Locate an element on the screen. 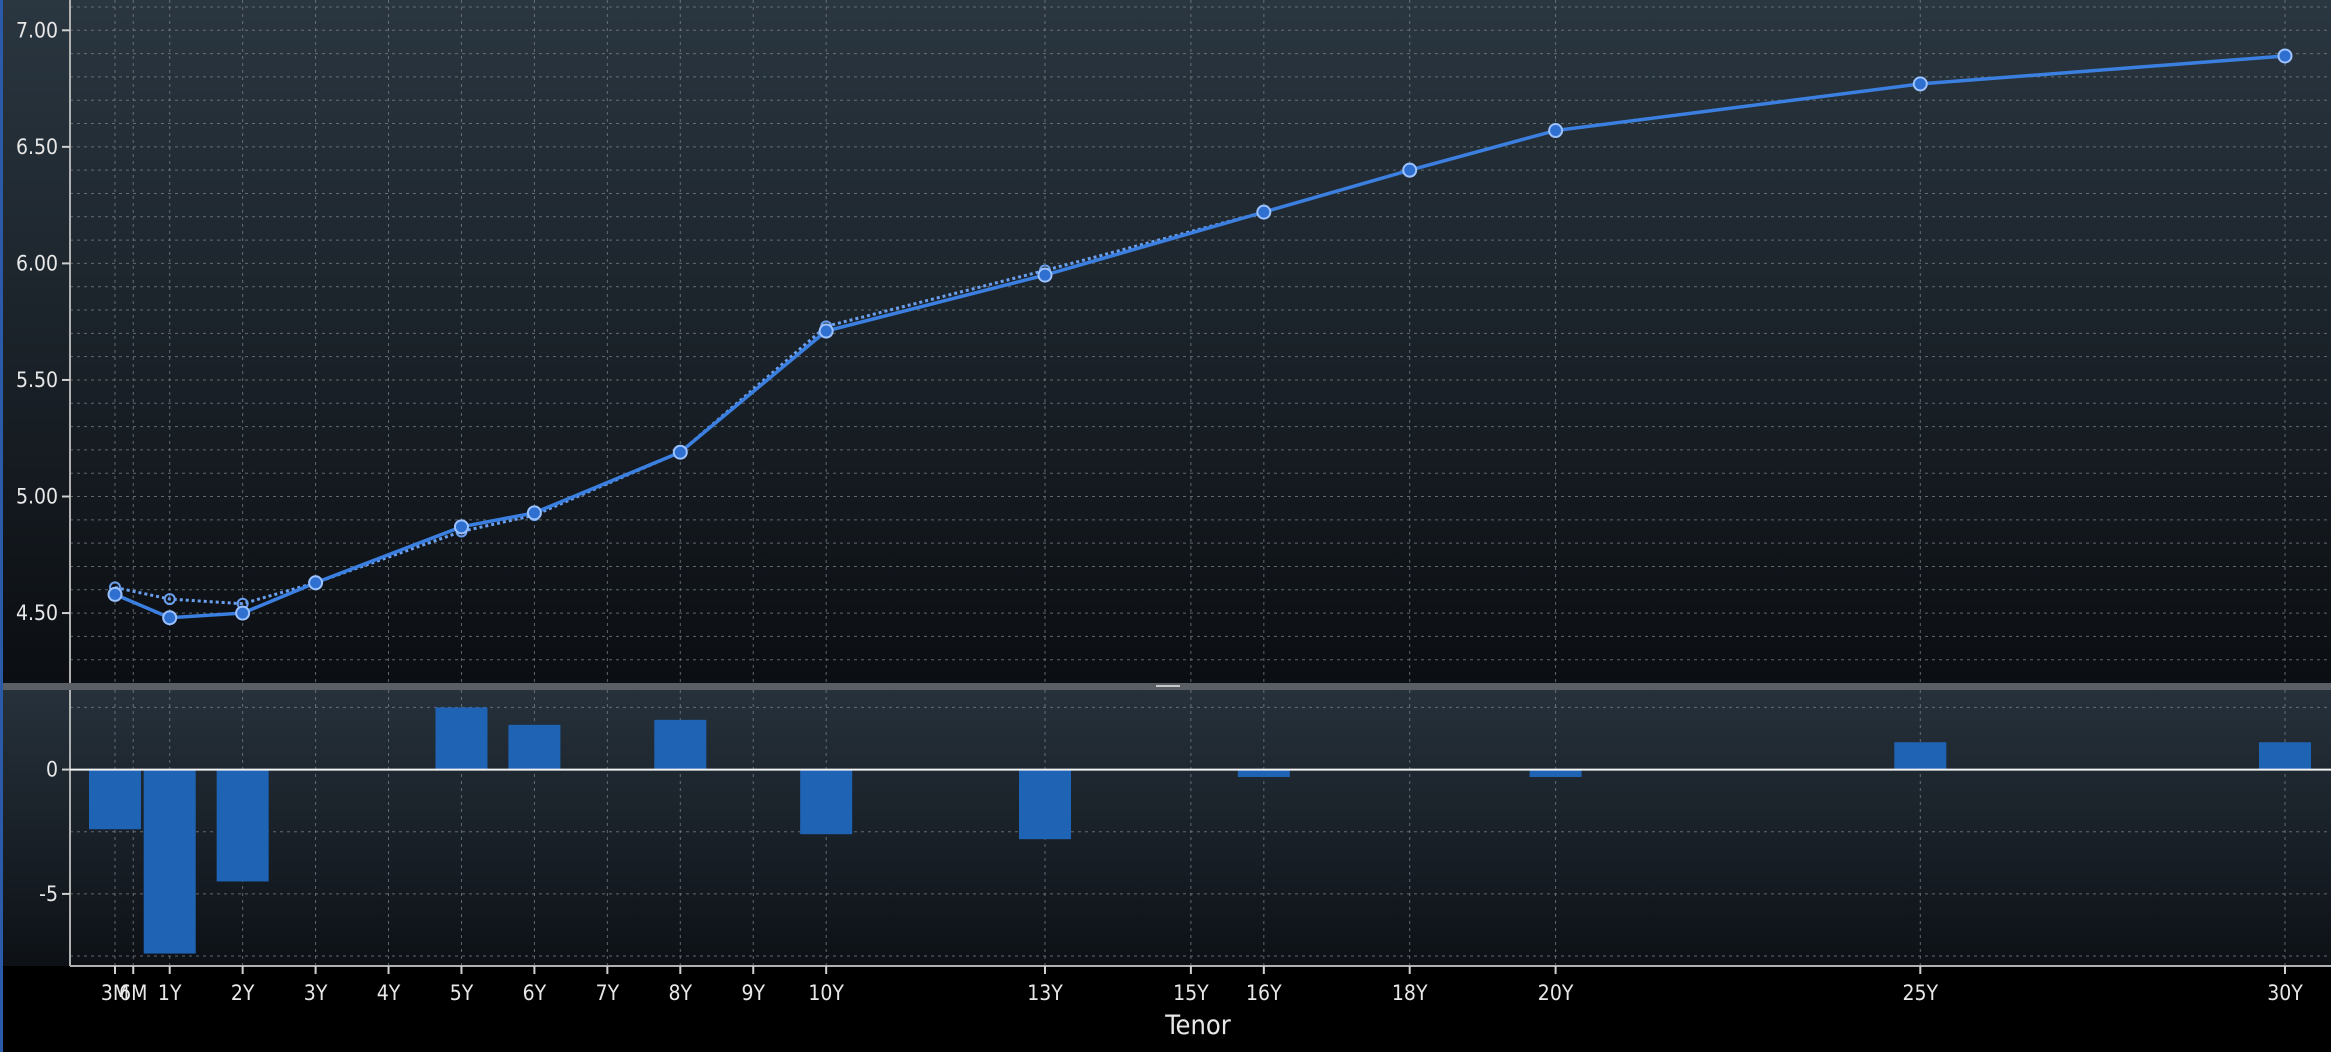  x-tick-label: 13Y is located at coordinates (1045, 993).